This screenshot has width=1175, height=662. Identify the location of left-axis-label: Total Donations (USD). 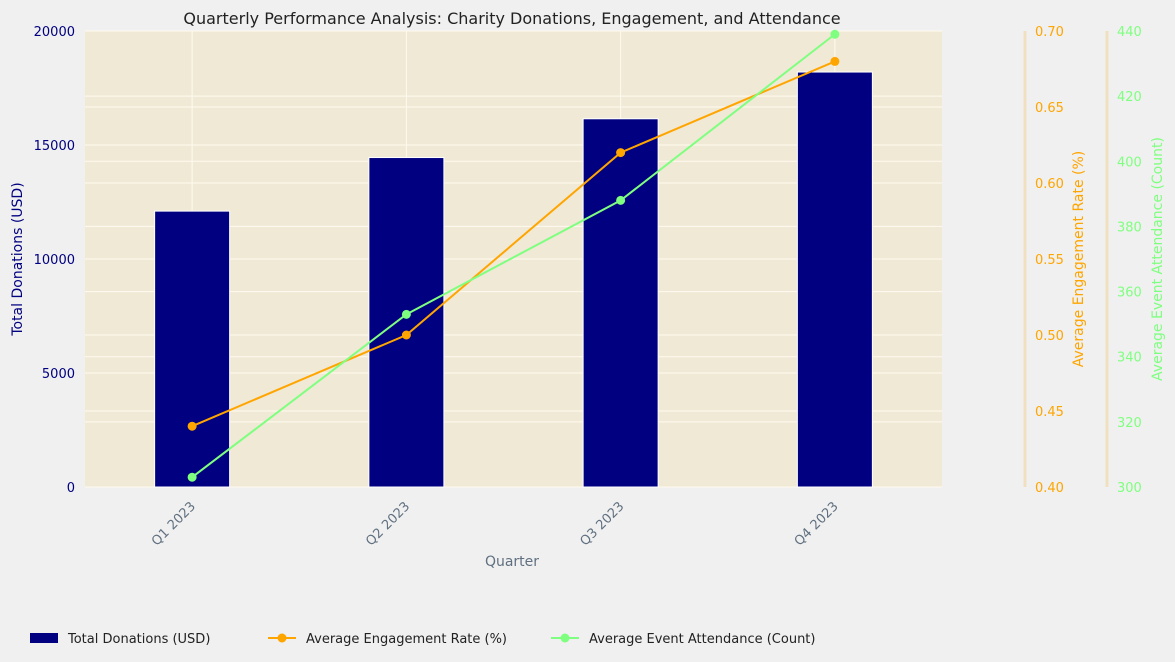
(18, 259).